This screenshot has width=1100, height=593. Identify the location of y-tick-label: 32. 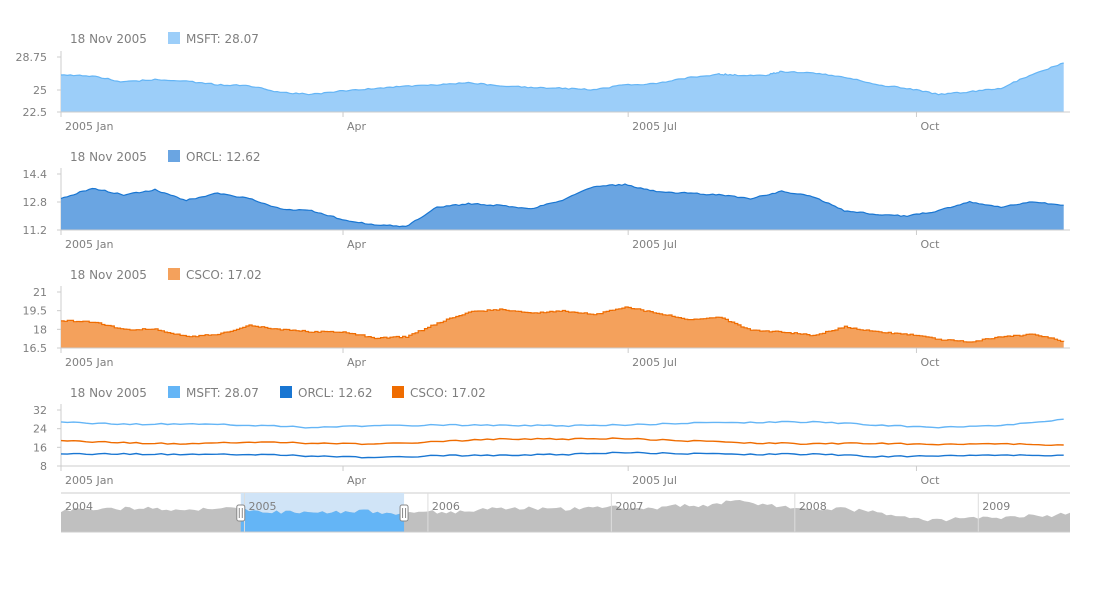
(40, 410).